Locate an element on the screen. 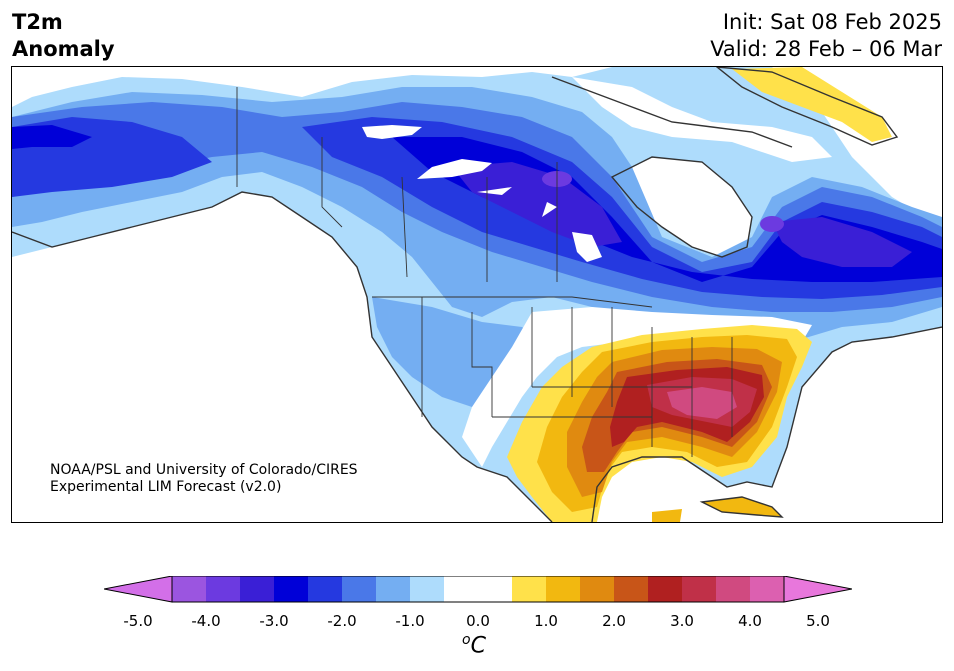  colorbar-tick: 2.0 is located at coordinates (614, 621).